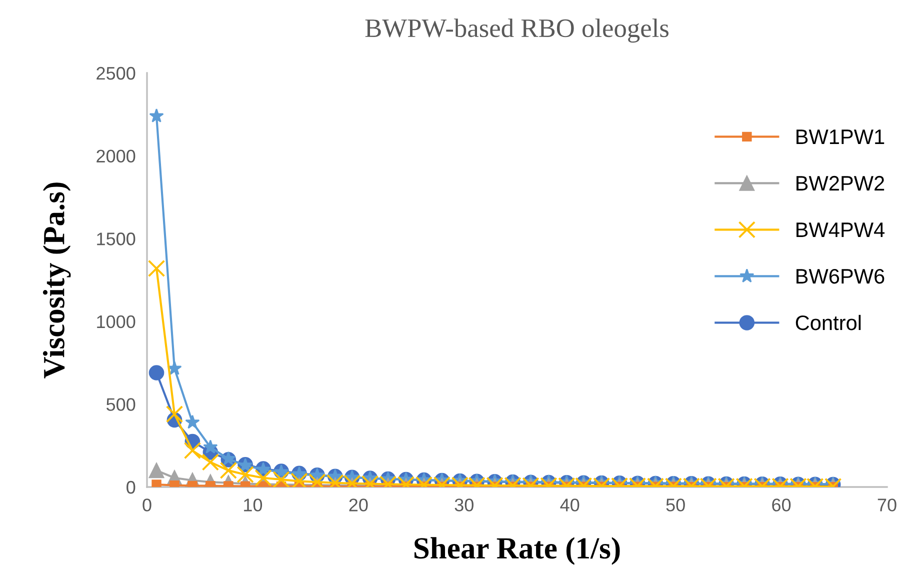 The image size is (913, 579). Describe the element at coordinates (116, 321) in the screenshot. I see `y-tick-label: 1000` at that location.